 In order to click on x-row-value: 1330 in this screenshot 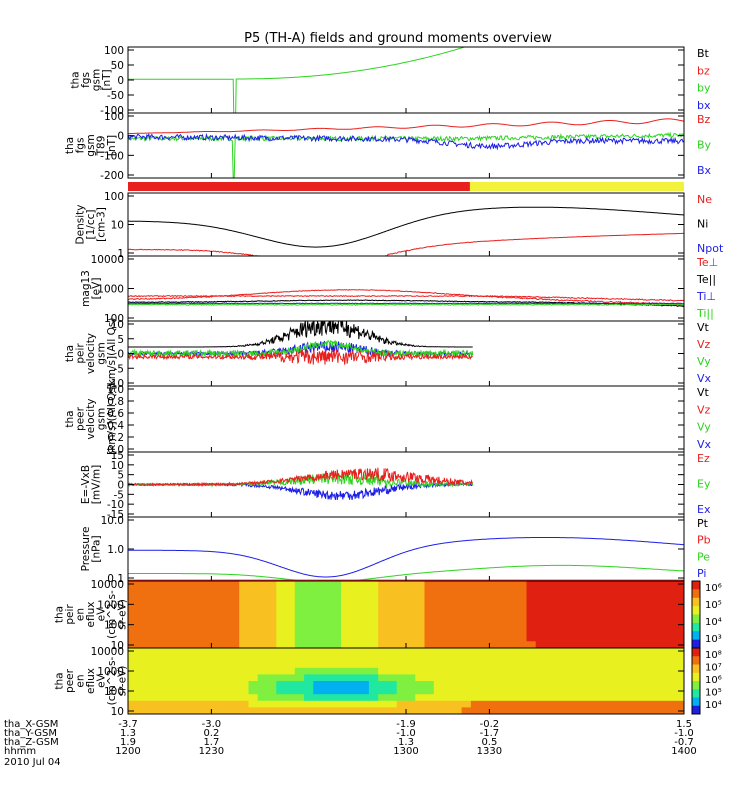, I will do `click(489, 751)`.